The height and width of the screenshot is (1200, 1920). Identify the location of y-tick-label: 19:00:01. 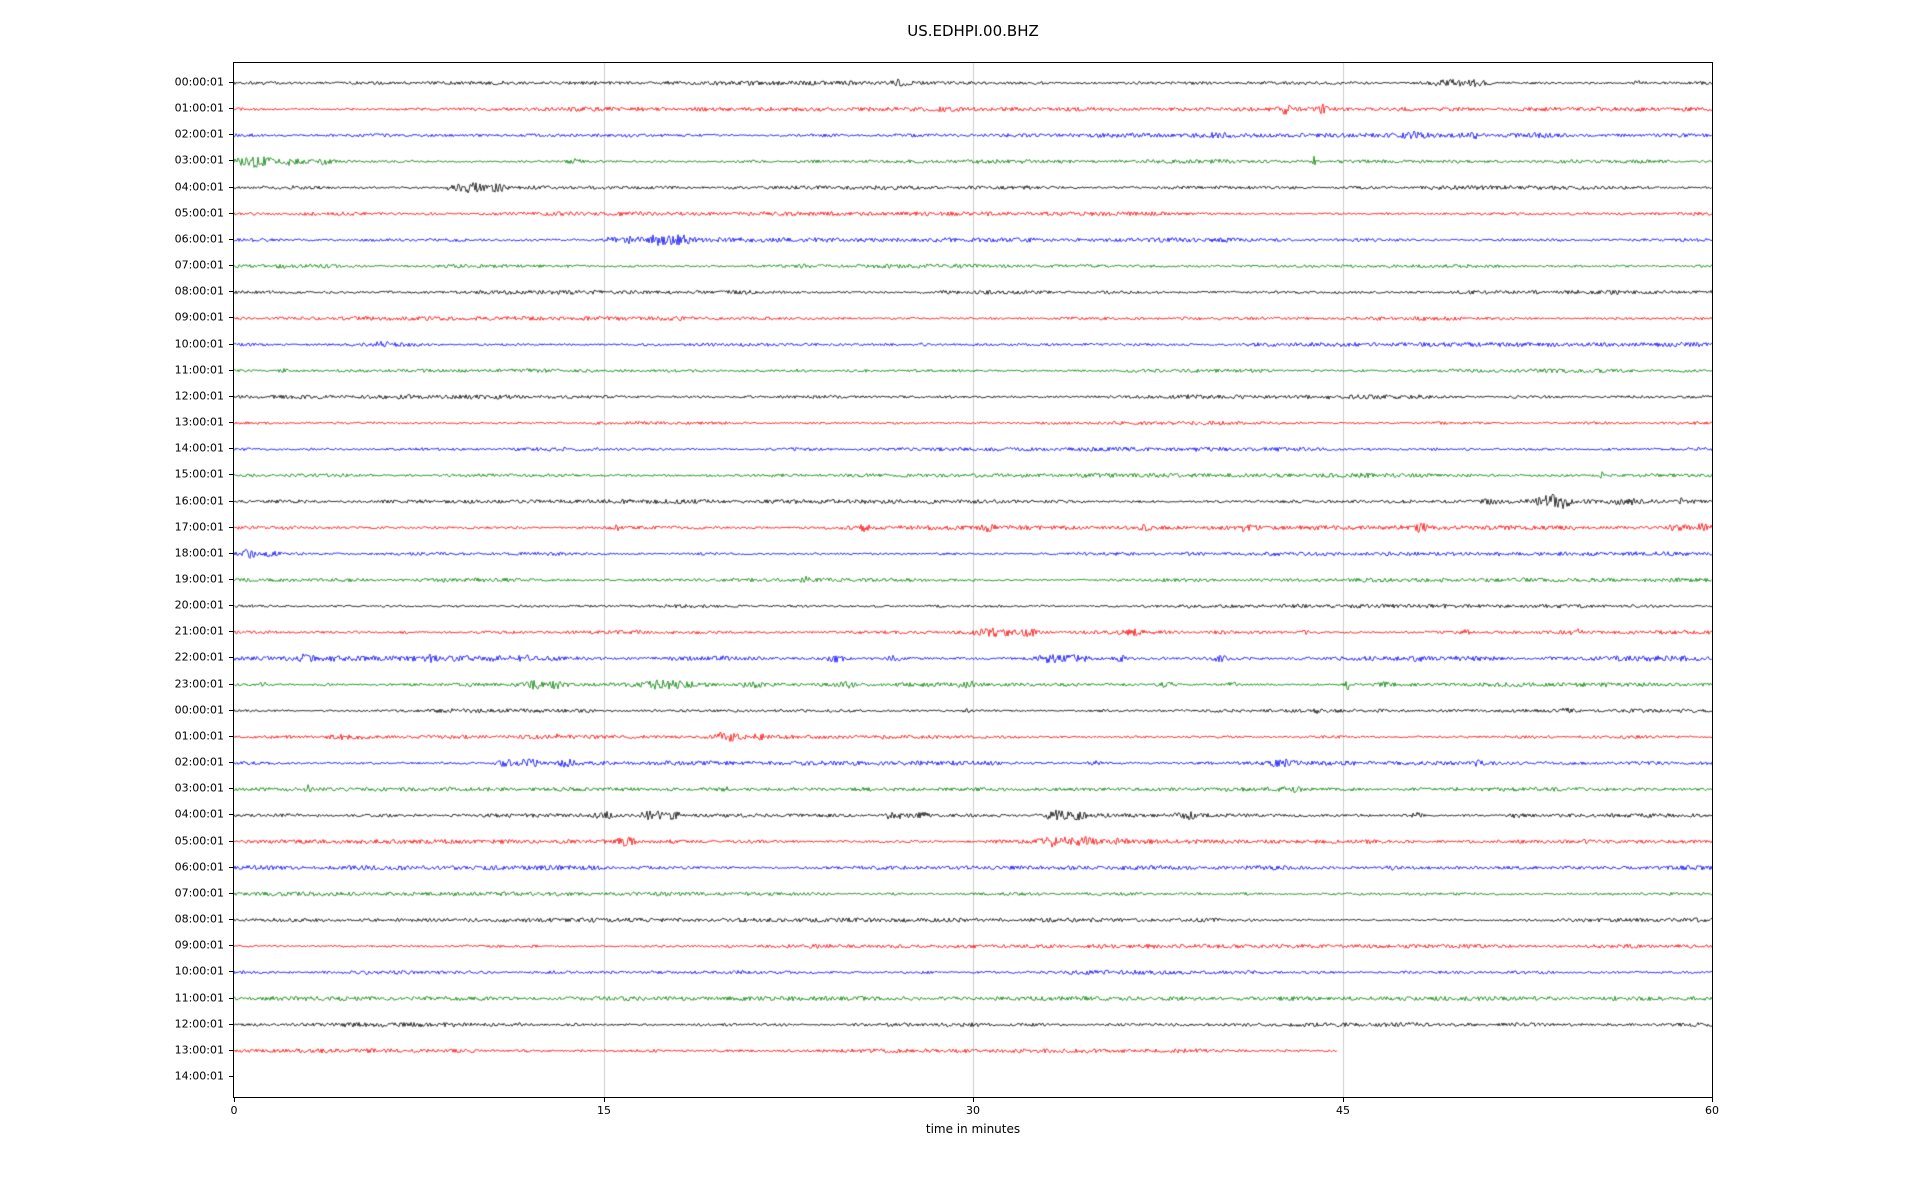
(199, 579).